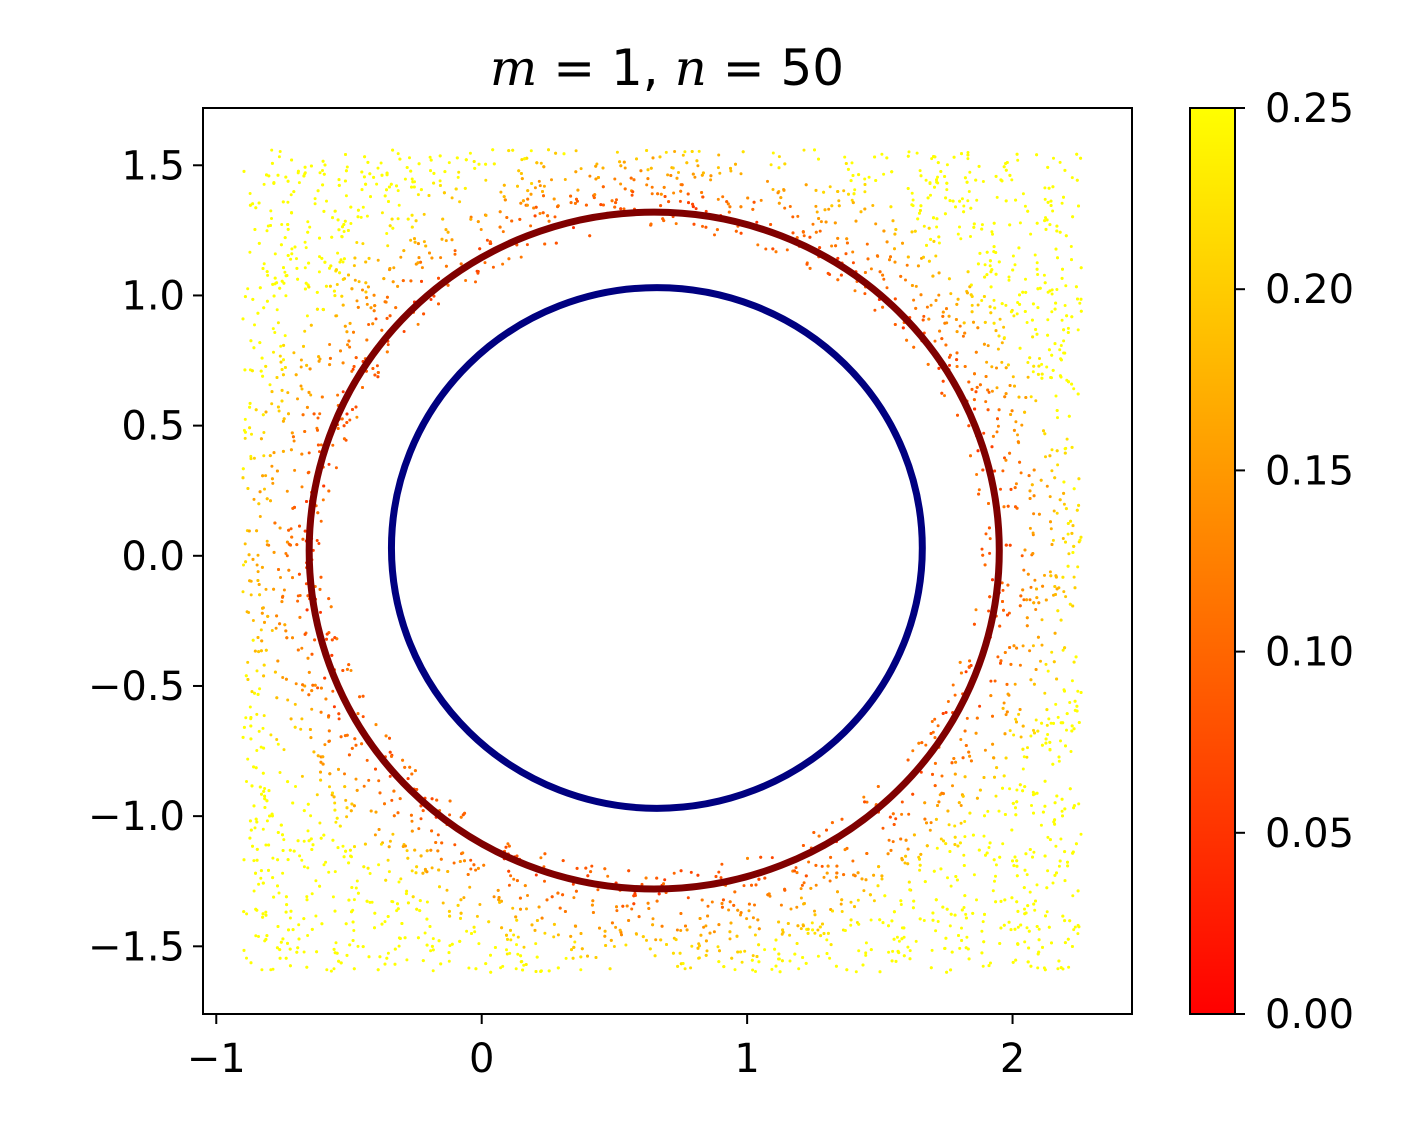 The image size is (1423, 1130). Describe the element at coordinates (1309, 653) in the screenshot. I see `colorbar-tick-label: 0.10` at that location.